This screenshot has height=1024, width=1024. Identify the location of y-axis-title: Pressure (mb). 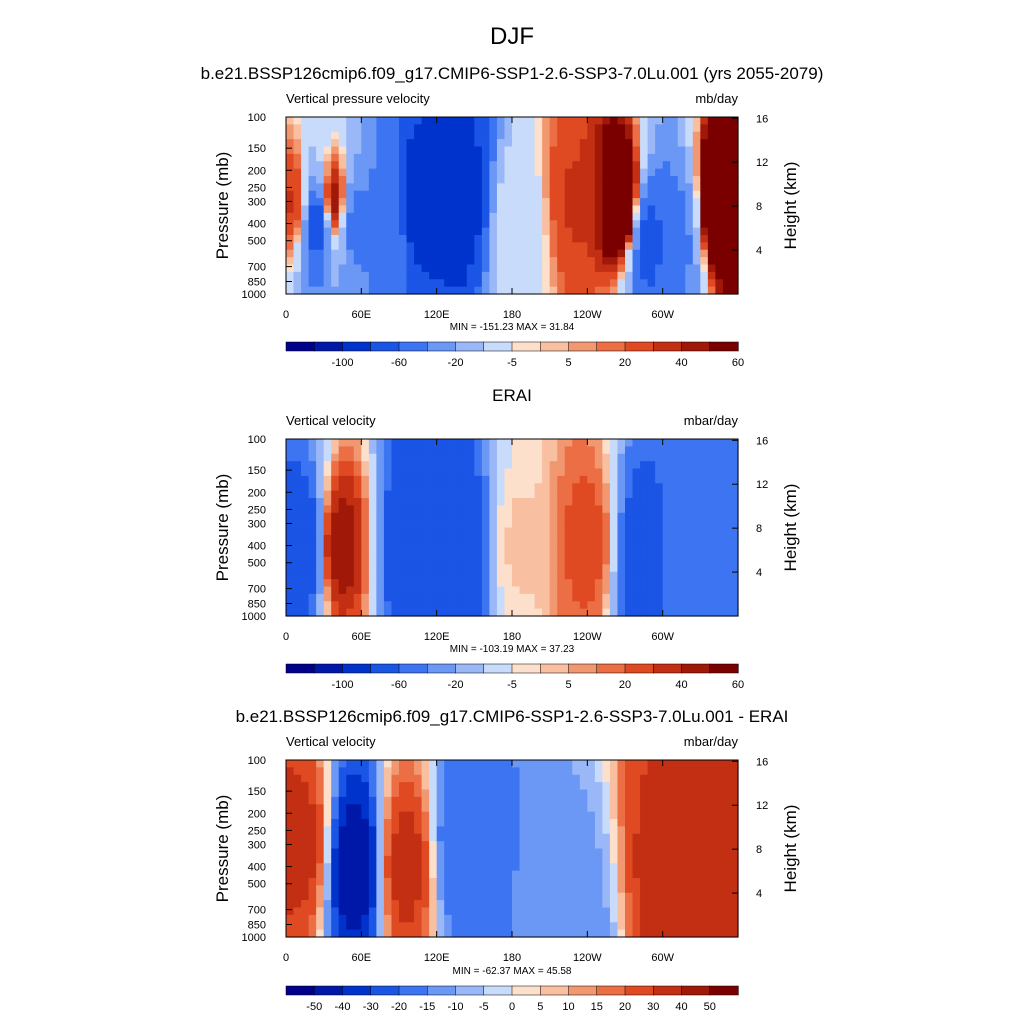
(222, 849).